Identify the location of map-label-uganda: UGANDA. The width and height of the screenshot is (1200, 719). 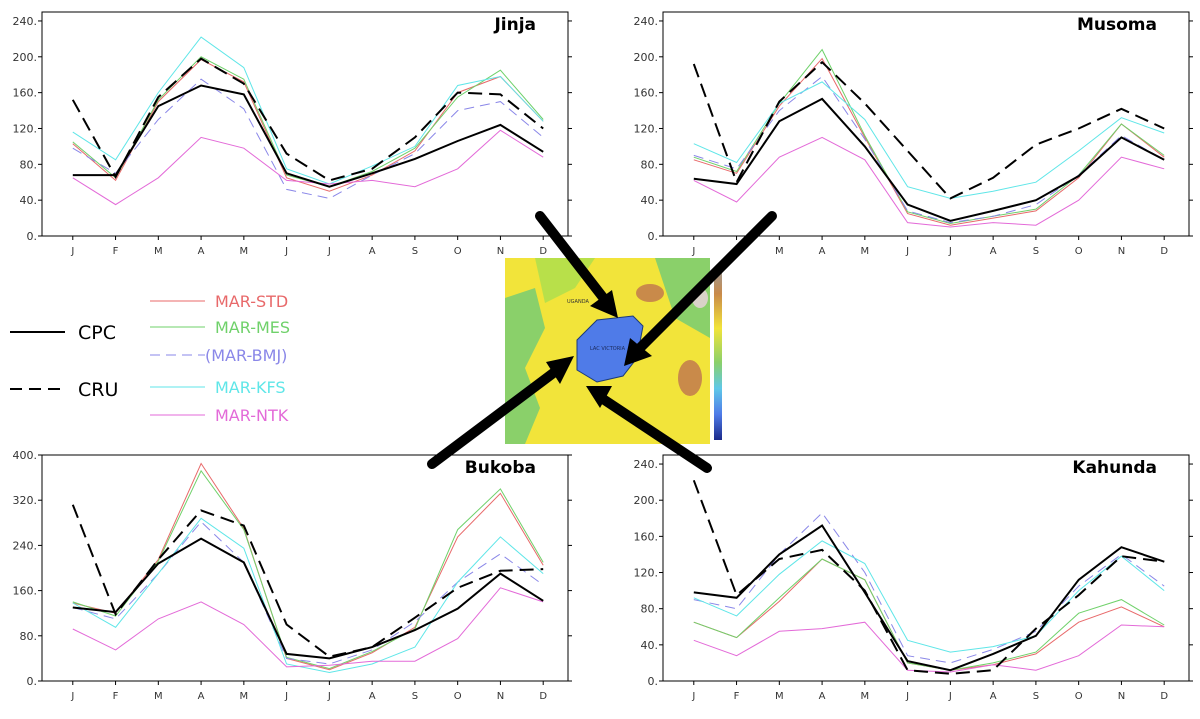
(578, 302).